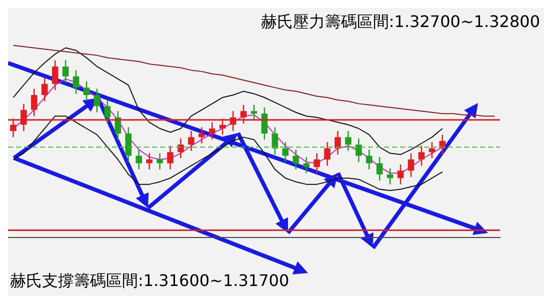  I want to click on text: 赫氏壓力籌碼區間:1.32700~1.32800, so click(400, 22).